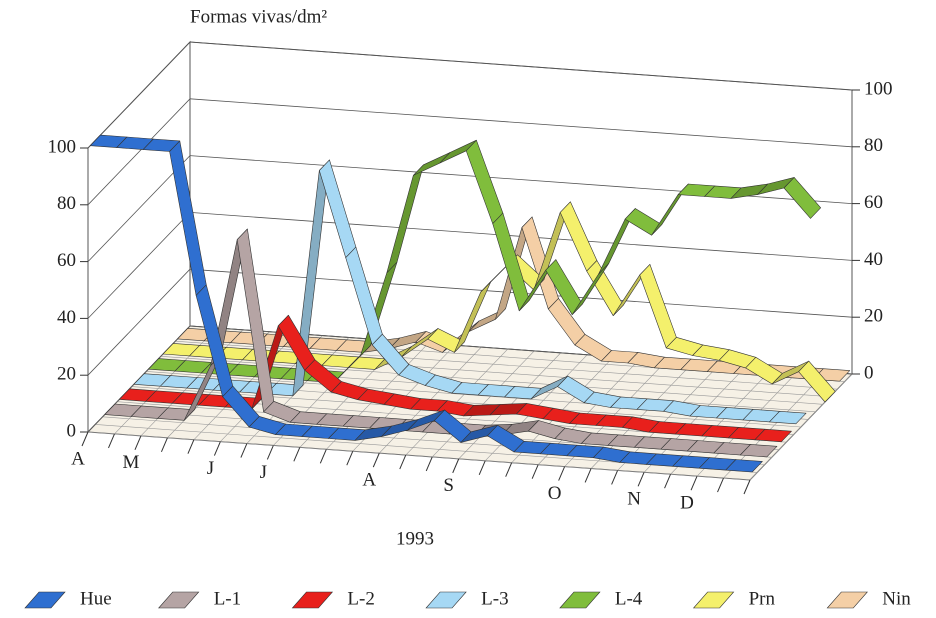  I want to click on y2-tick-label: 20, so click(873, 316).